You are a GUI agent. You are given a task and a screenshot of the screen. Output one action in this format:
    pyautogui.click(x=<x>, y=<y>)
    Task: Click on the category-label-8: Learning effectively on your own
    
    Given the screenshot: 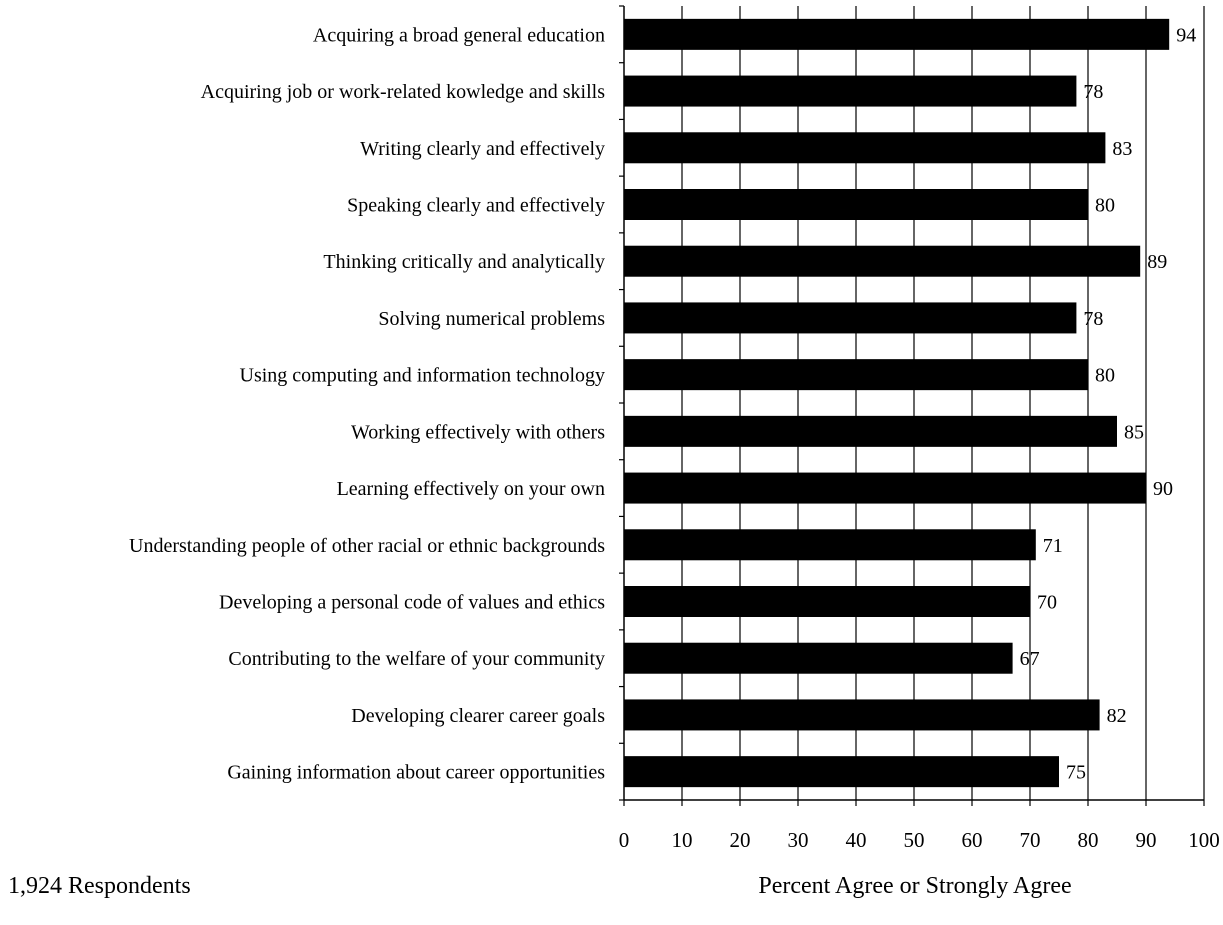 What is the action you would take?
    pyautogui.click(x=471, y=489)
    